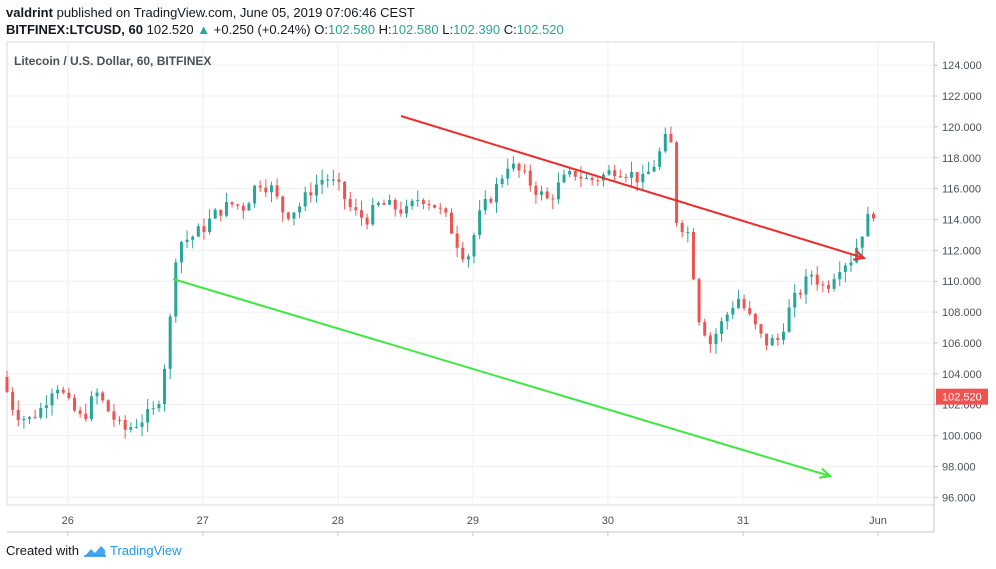 Image resolution: width=996 pixels, height=569 pixels. I want to click on created-with-text: Created with, so click(42, 550).